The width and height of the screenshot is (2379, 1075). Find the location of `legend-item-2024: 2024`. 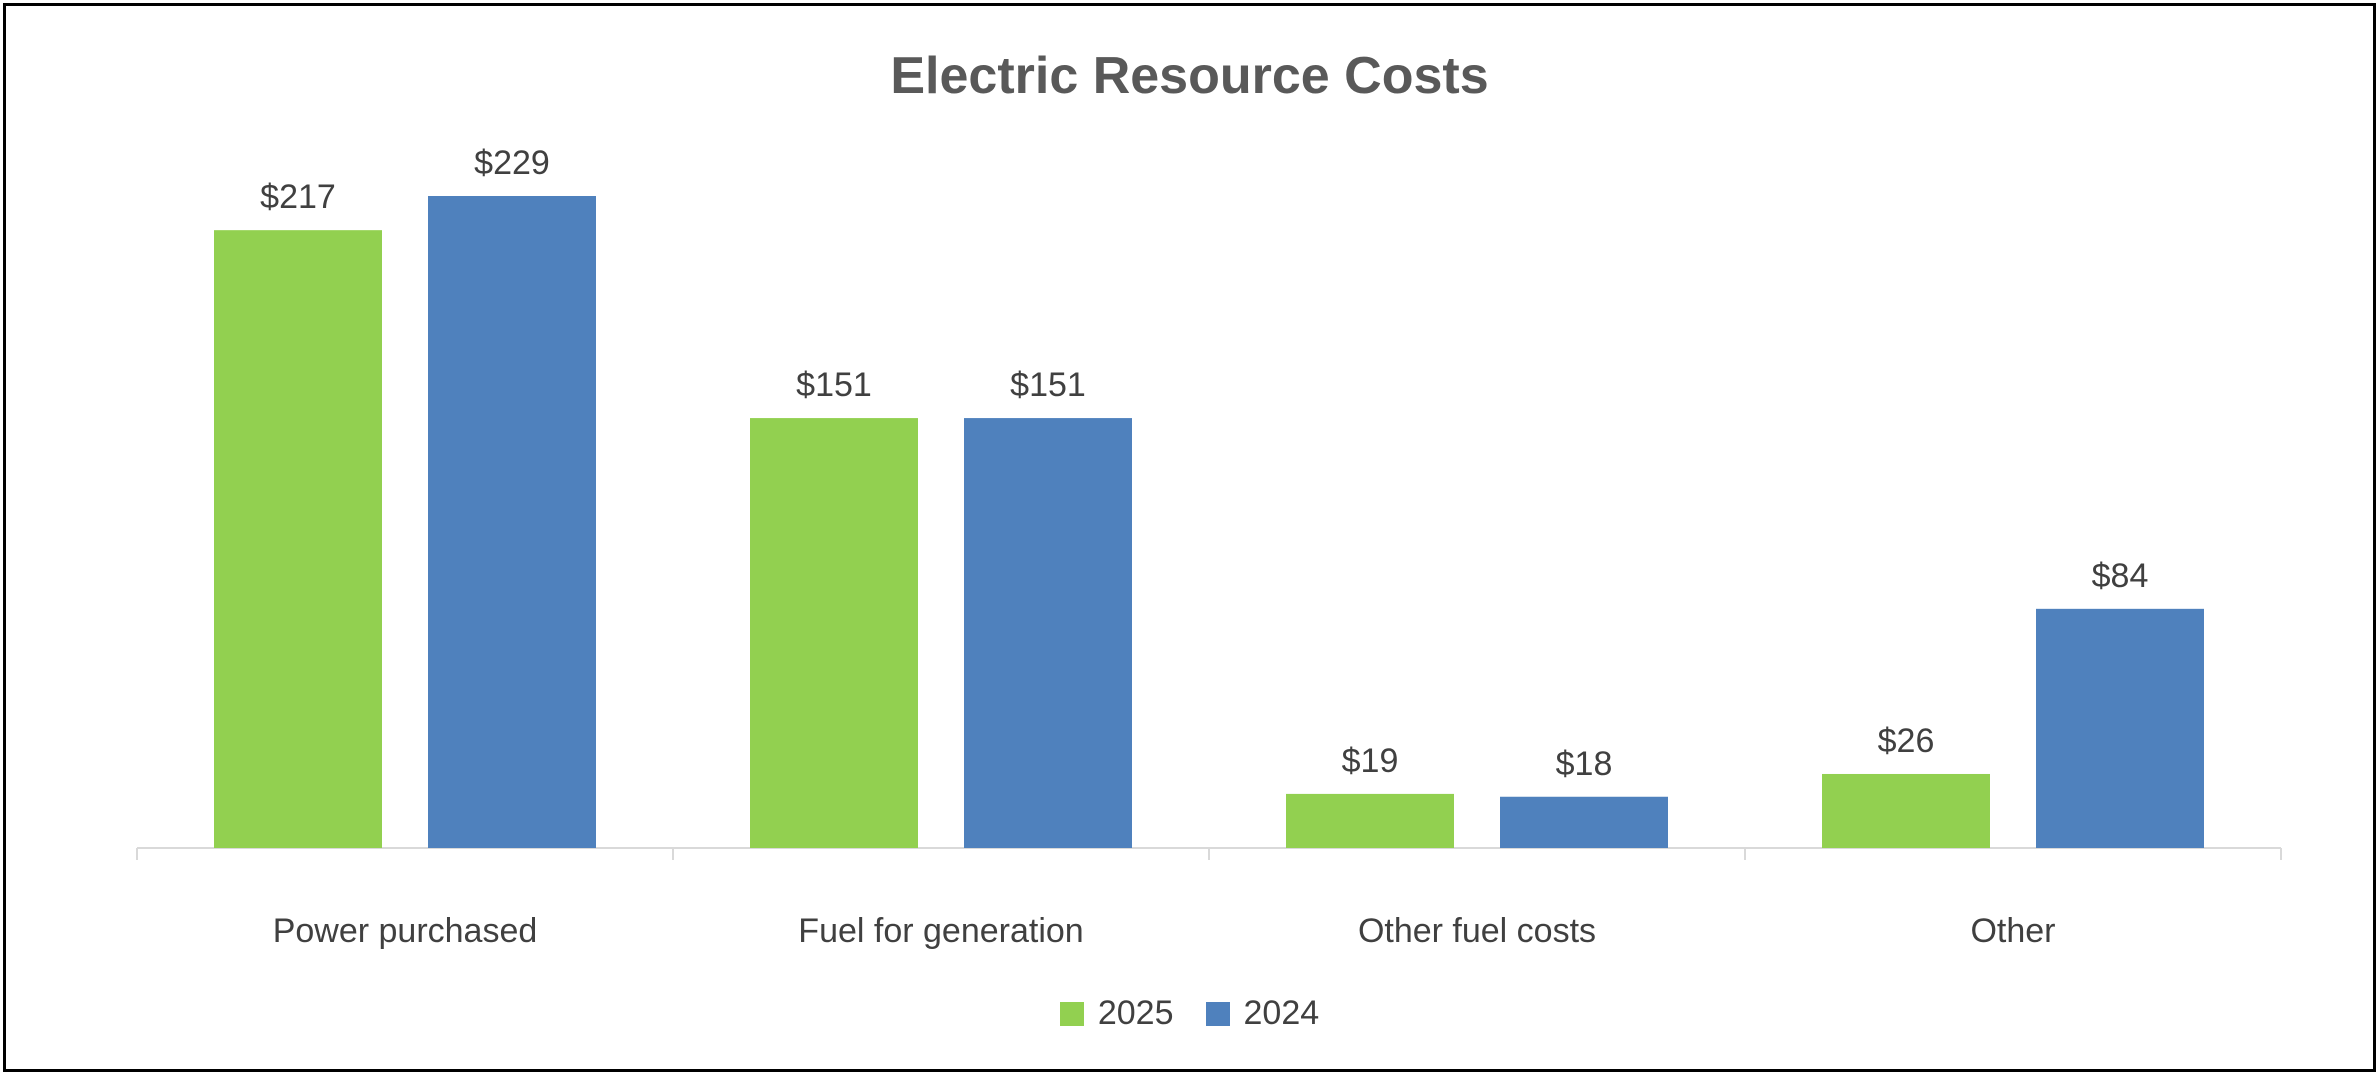

legend-item-2024: 2024 is located at coordinates (1262, 1013).